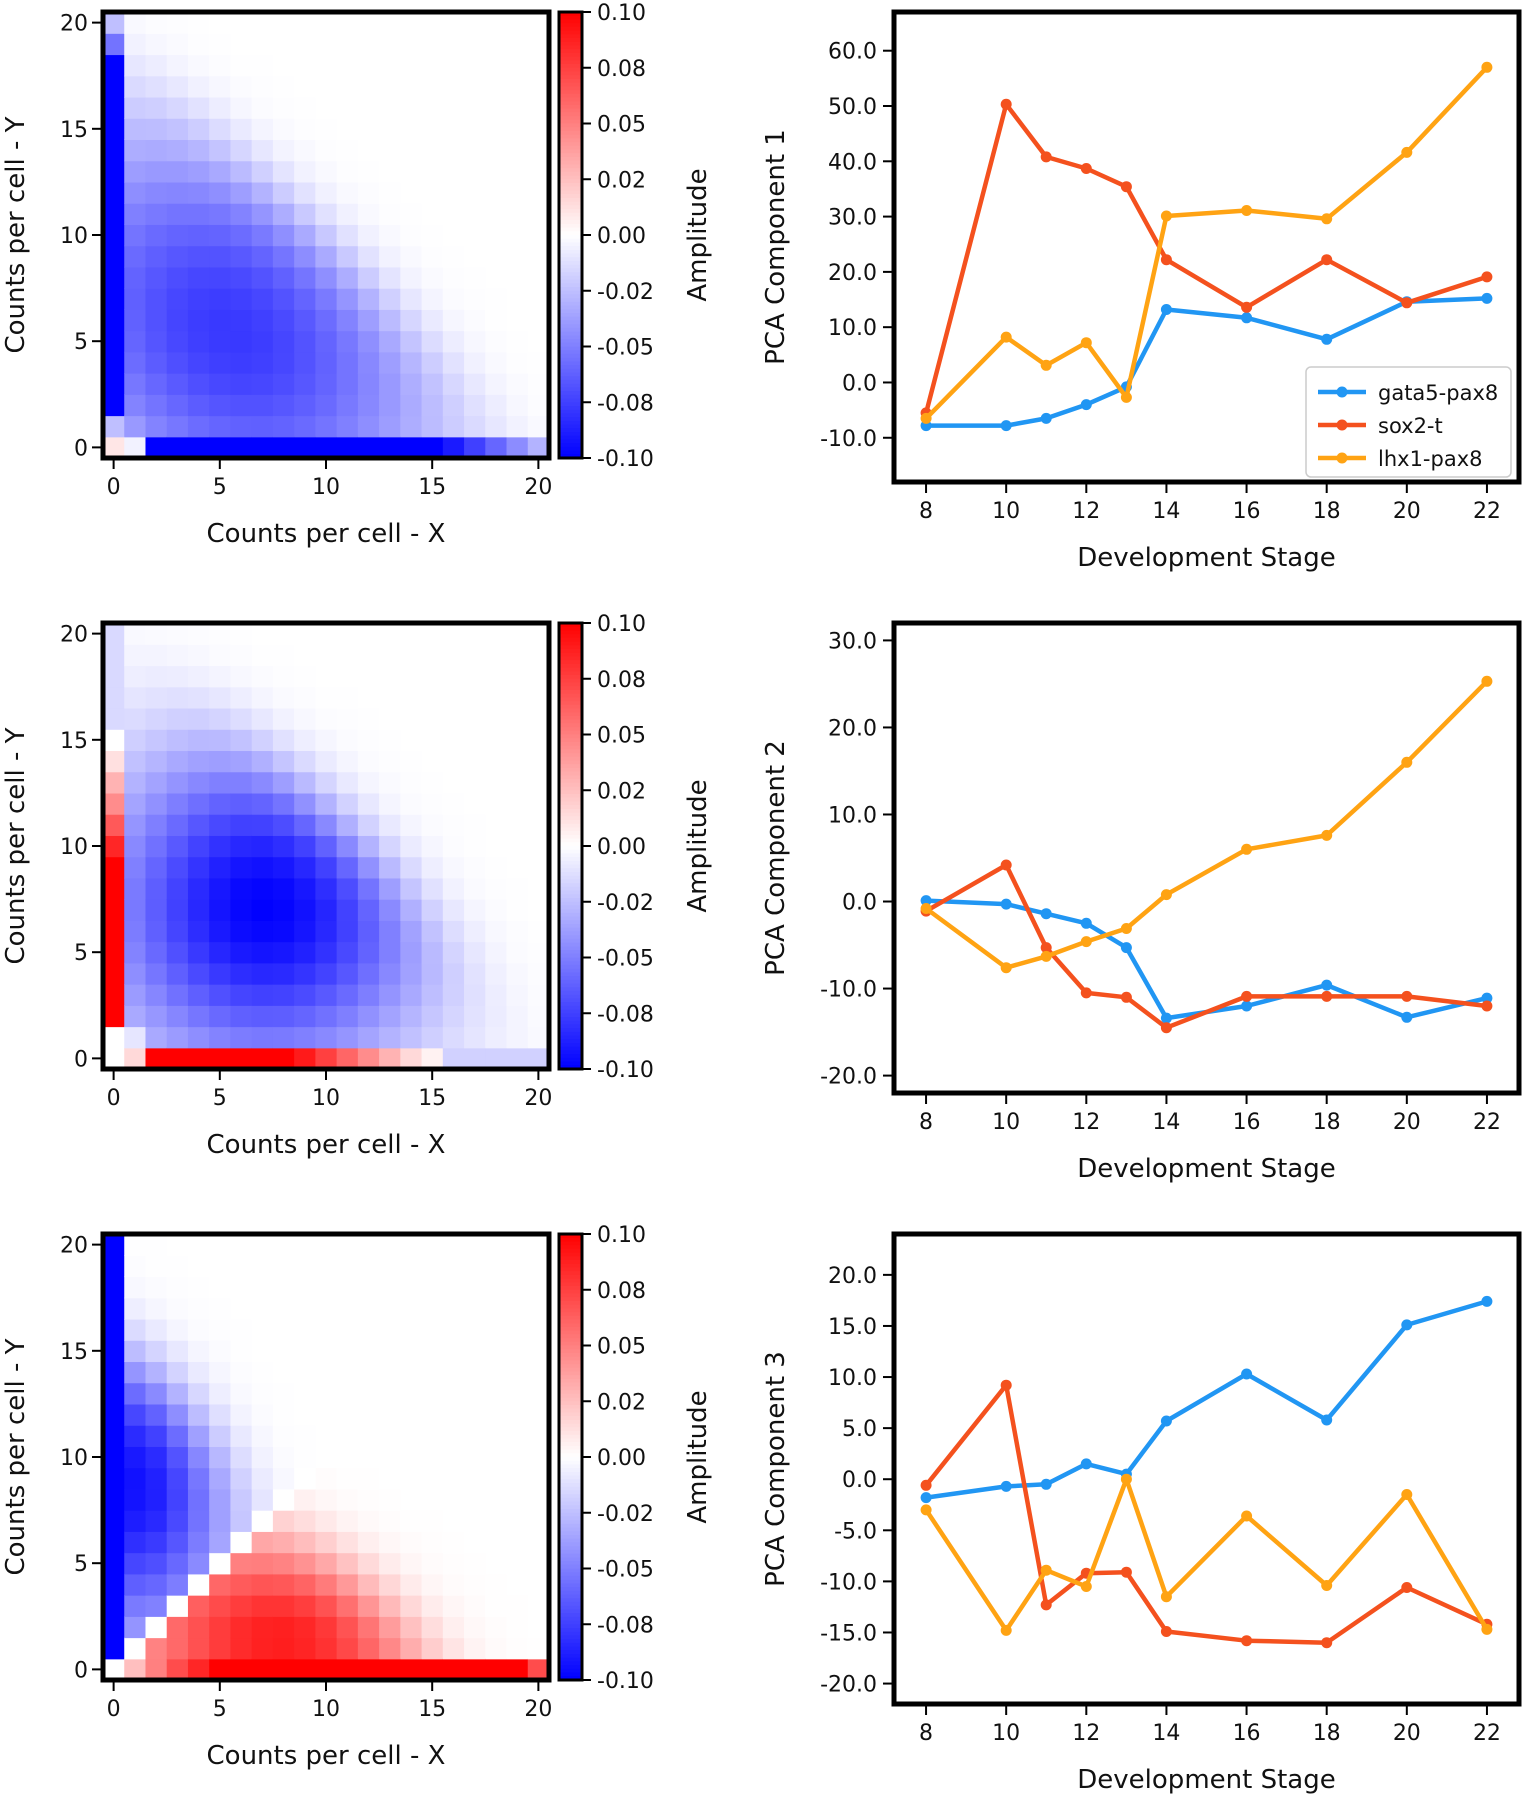 This screenshot has height=1813, width=1535. Describe the element at coordinates (1206, 1780) in the screenshot. I see `x-axis-title: Development Stage` at that location.